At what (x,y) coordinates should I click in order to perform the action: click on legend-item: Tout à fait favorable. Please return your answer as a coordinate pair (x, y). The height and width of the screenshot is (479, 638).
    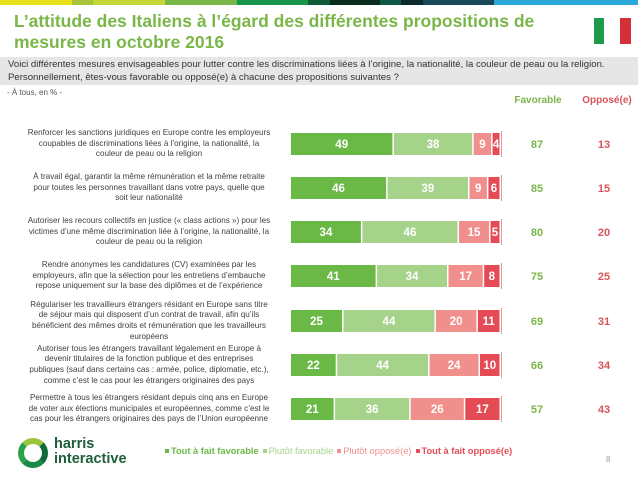
    Looking at the image, I should click on (212, 451).